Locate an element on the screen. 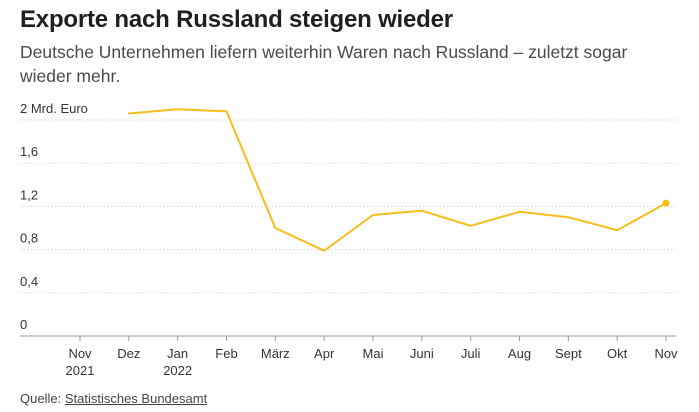 This screenshot has height=412, width=699. x-tick-label: Sept is located at coordinates (568, 353).